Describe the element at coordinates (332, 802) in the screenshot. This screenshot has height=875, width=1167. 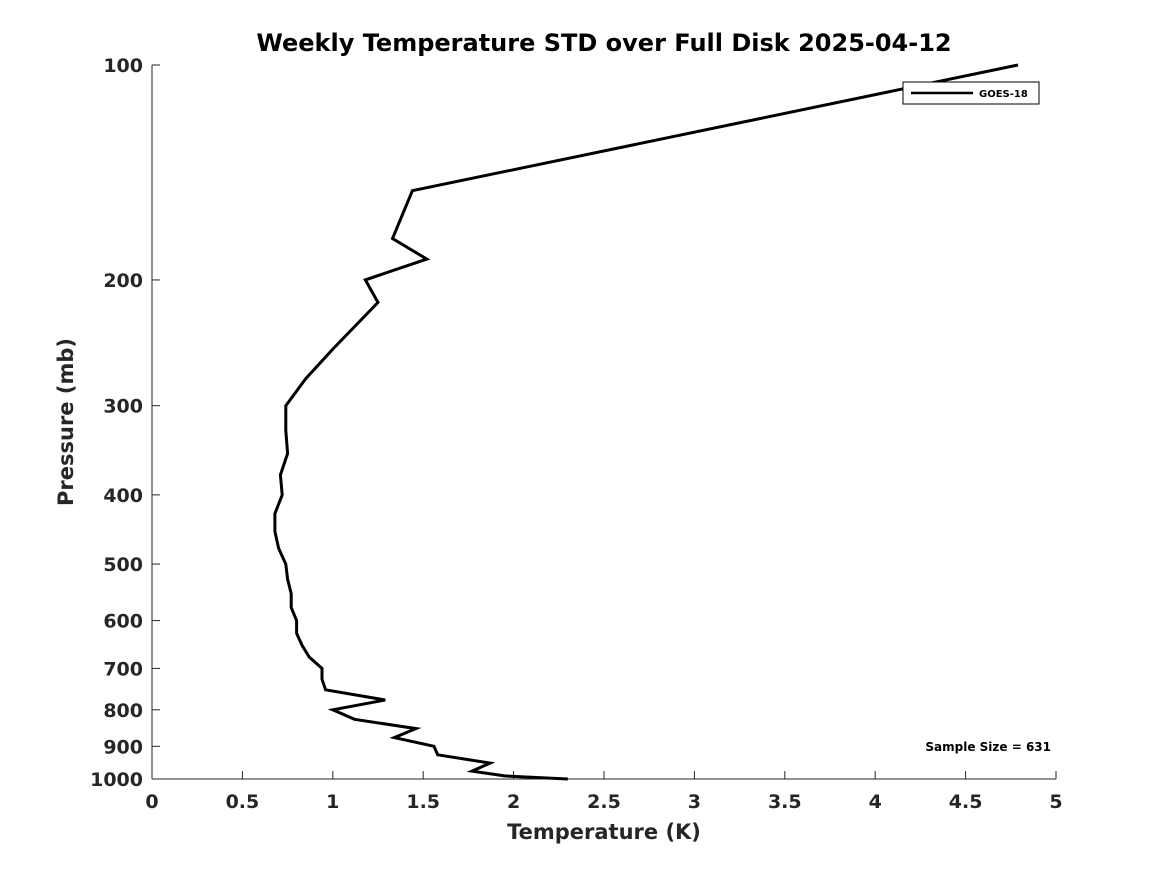
I see `x-tick-label: 1` at that location.